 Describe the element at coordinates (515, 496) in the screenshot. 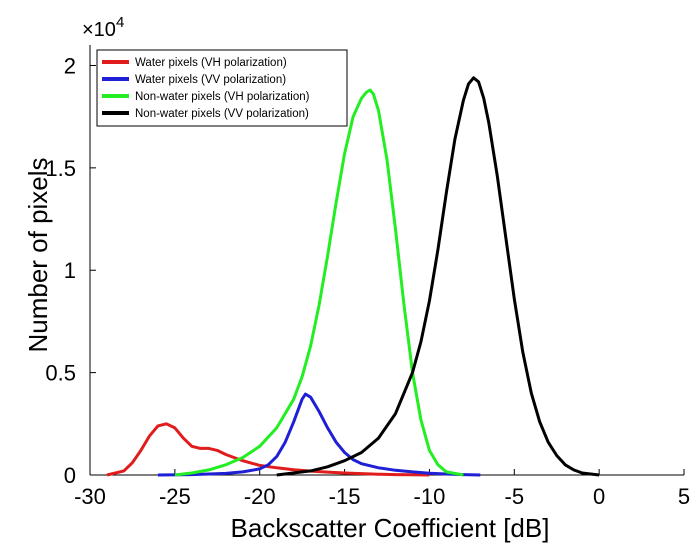

I see `x-tick-label: -5` at that location.